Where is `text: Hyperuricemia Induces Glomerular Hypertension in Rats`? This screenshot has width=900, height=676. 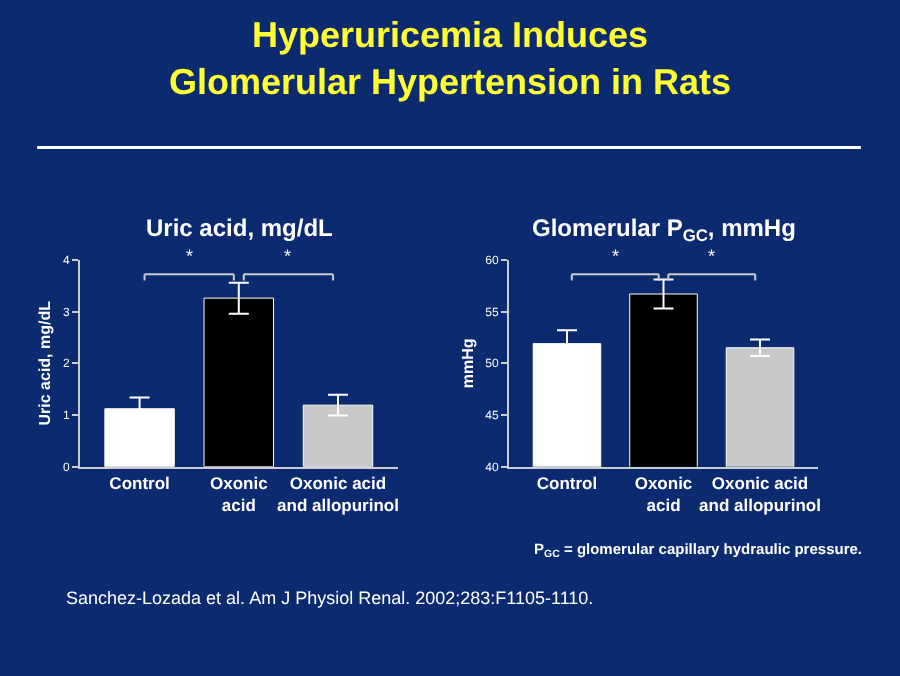 text: Hyperuricemia Induces Glomerular Hypertension in Rats is located at coordinates (450, 59).